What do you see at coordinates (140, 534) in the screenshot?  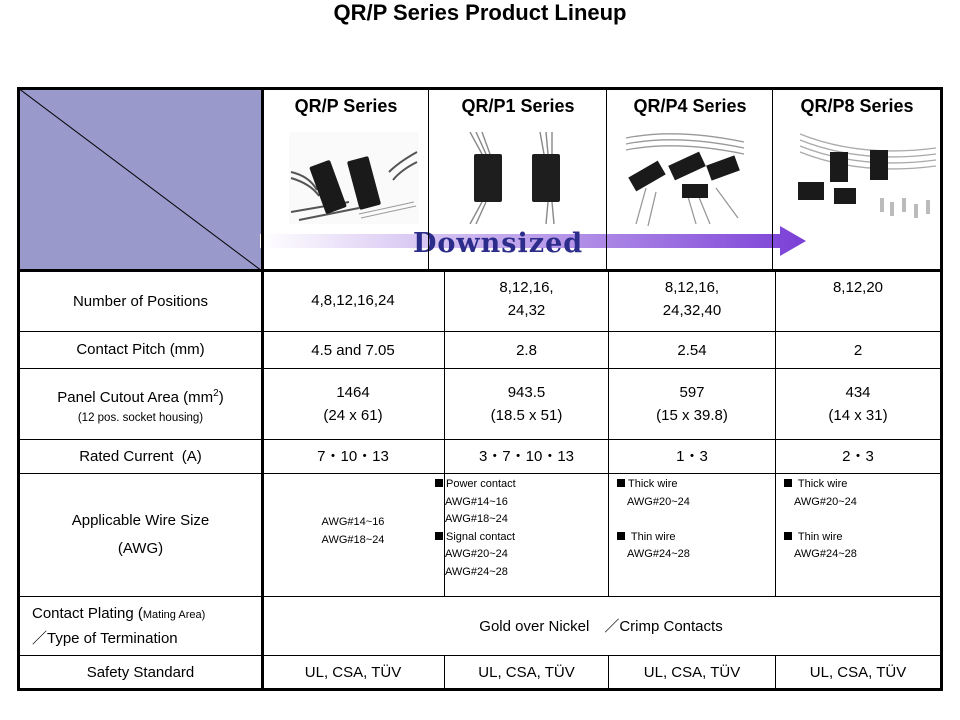 I see `row-label-wire: Applicable Wire Size (AWG)` at bounding box center [140, 534].